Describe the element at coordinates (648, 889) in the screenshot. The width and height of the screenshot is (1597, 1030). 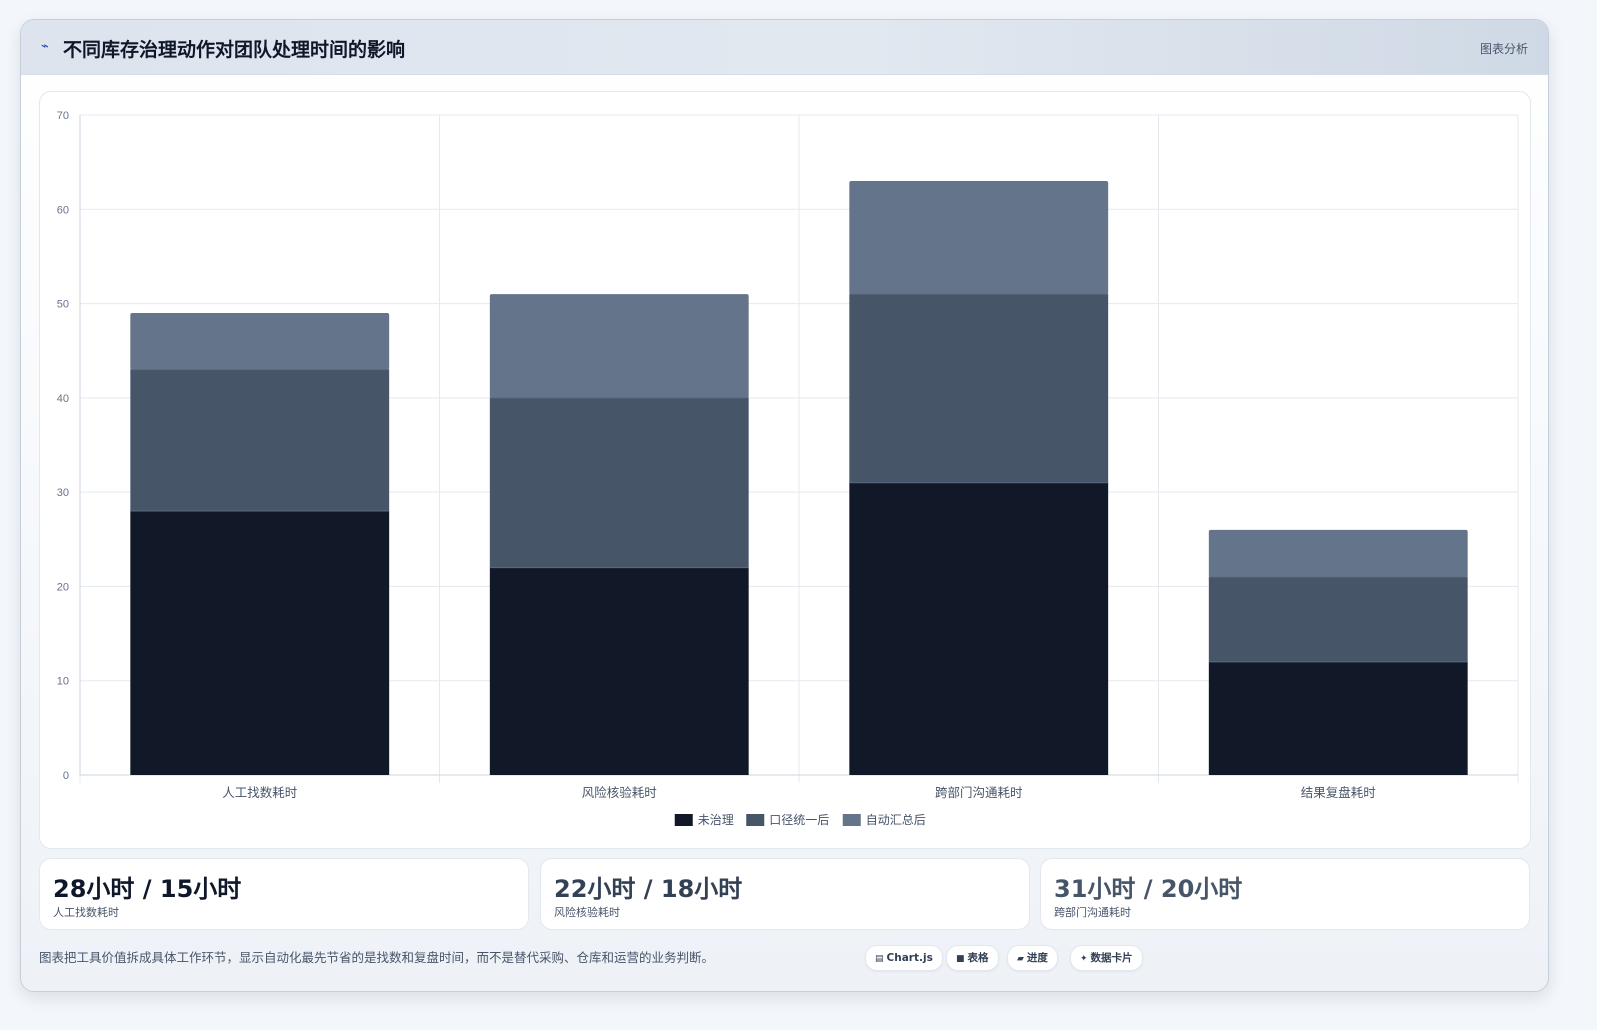
I see `stat-value: 22小时 / 18小时` at that location.